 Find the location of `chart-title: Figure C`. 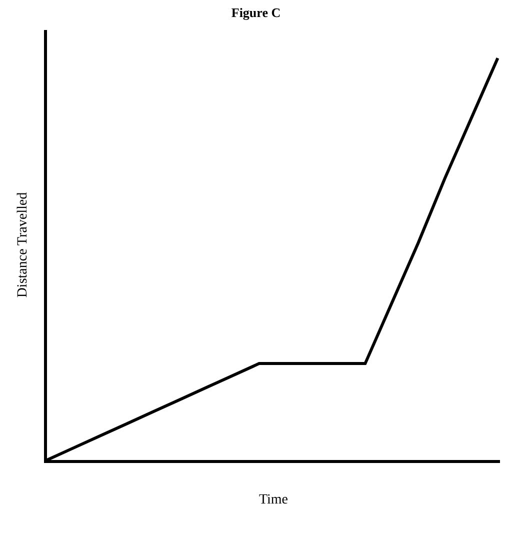

chart-title: Figure C is located at coordinates (256, 12).